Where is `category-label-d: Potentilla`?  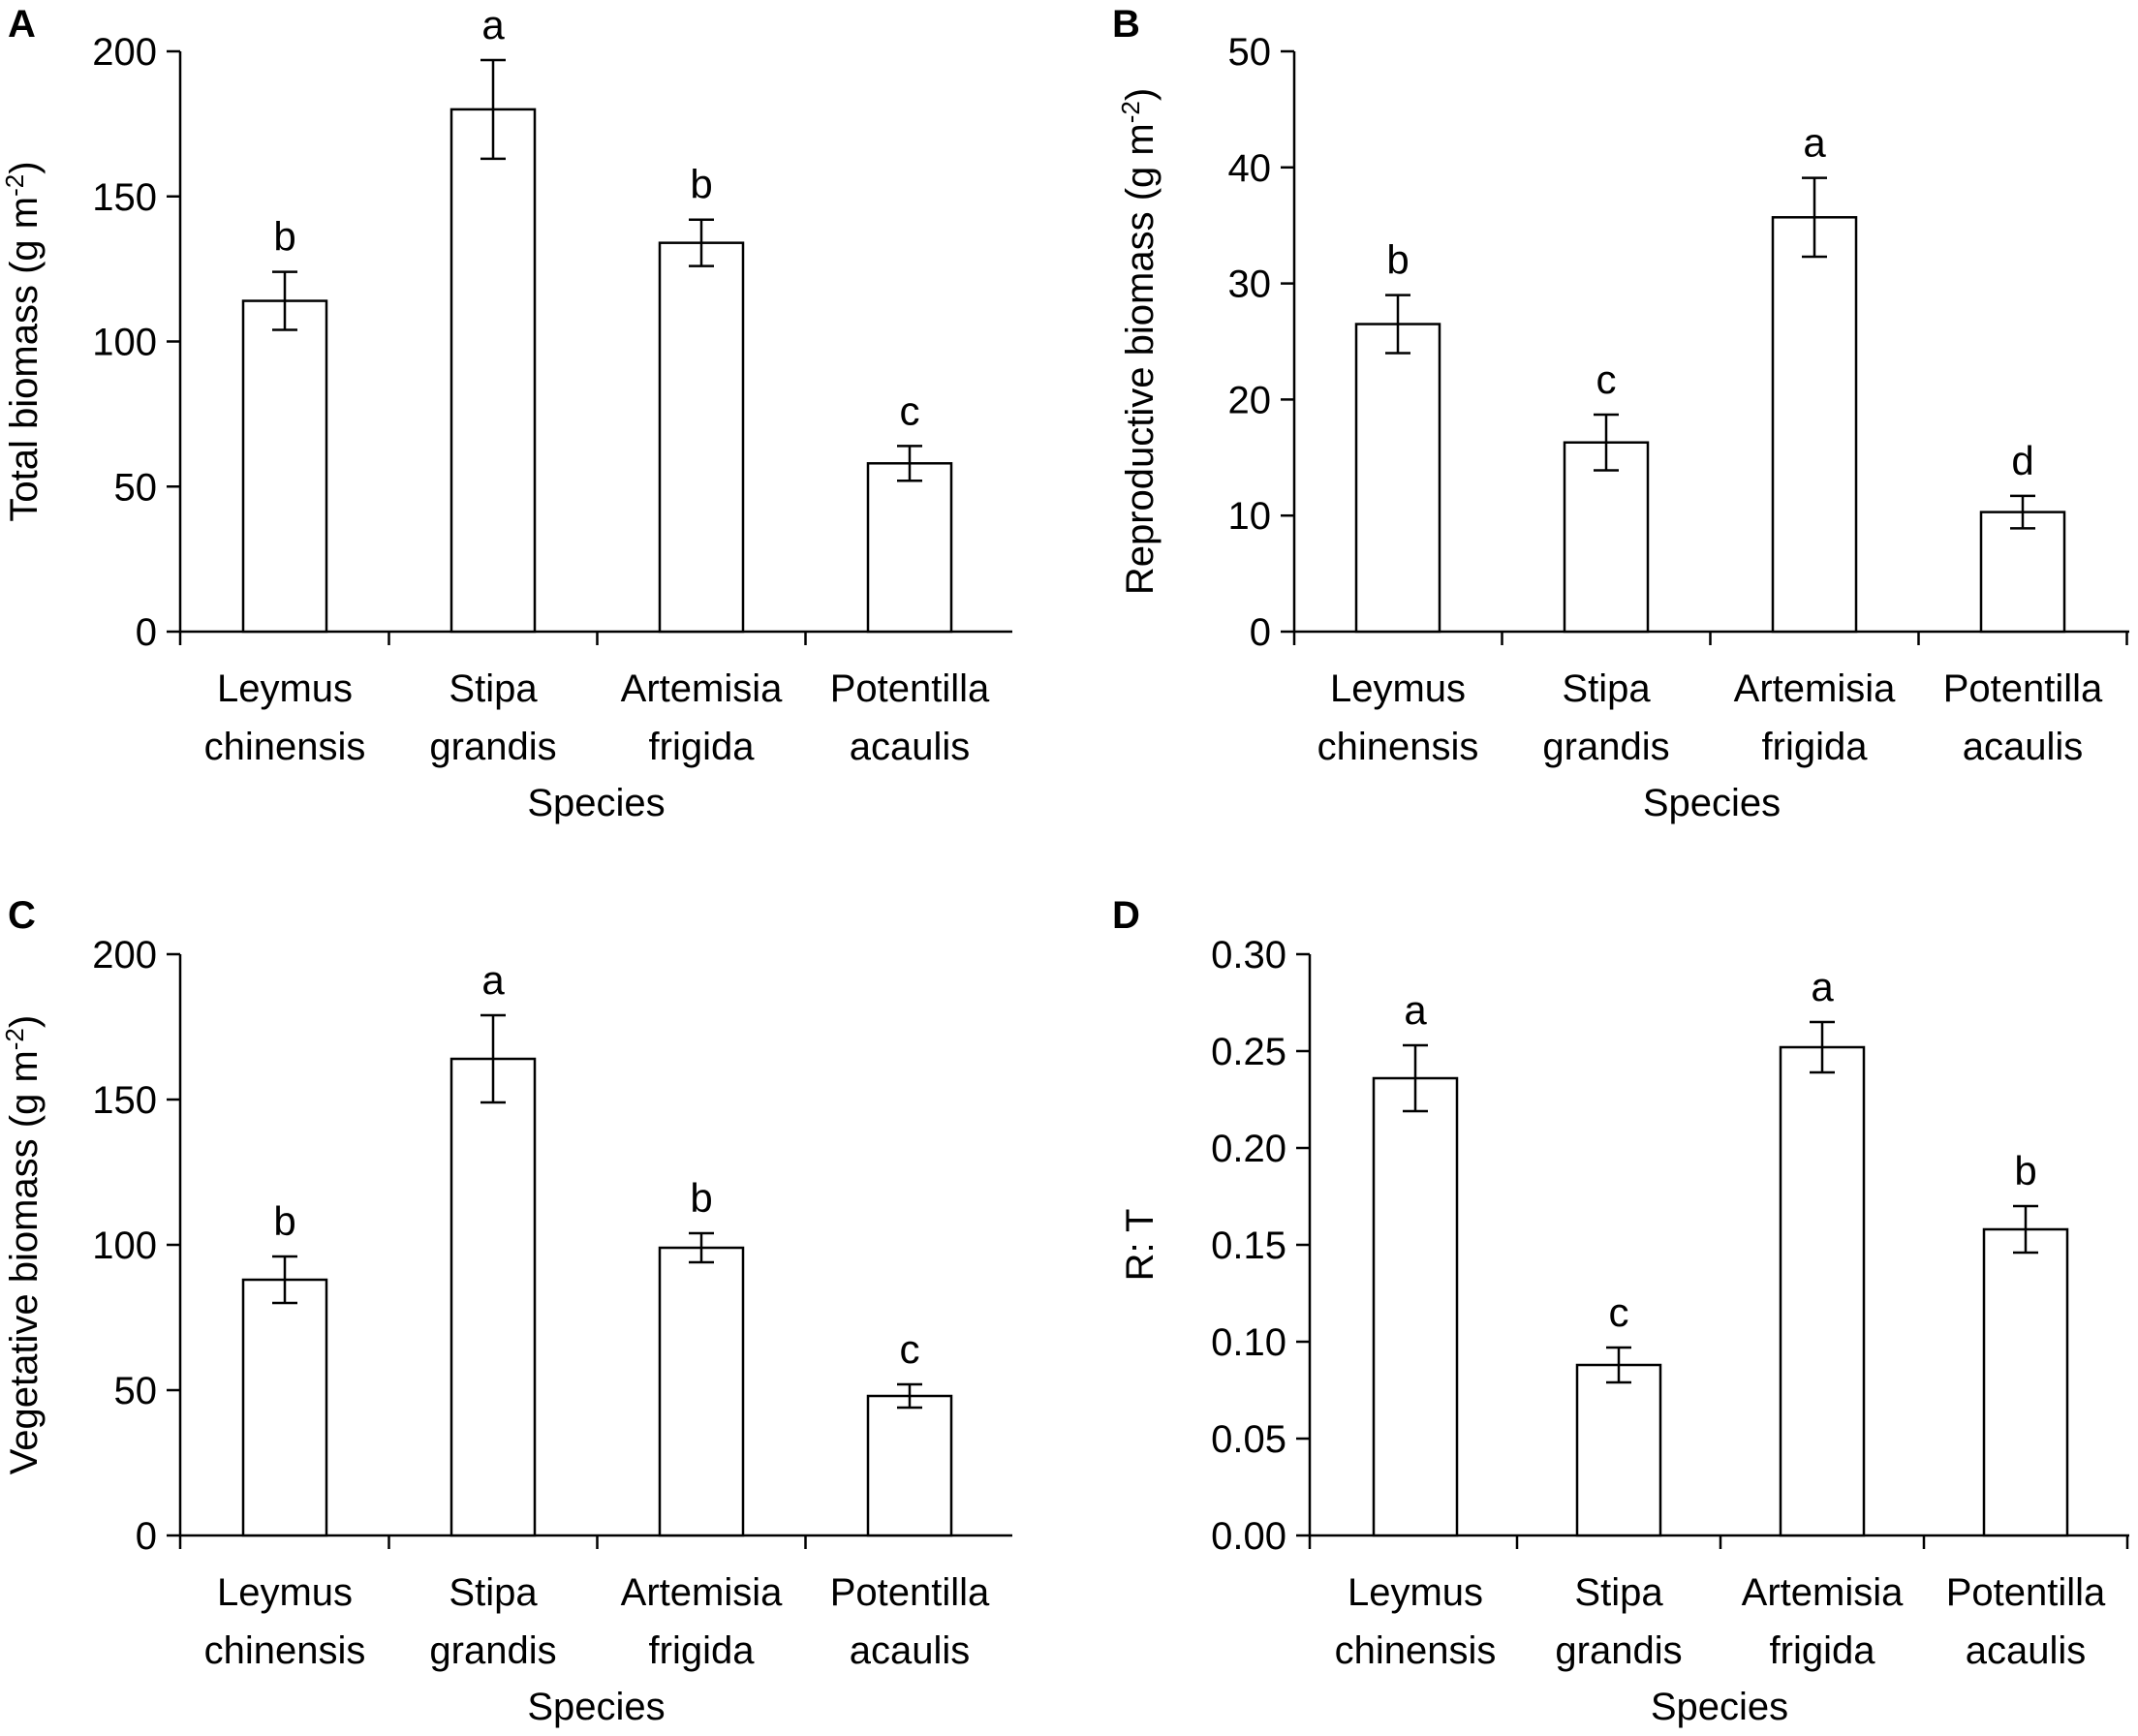 category-label-d: Potentilla is located at coordinates (2026, 1592).